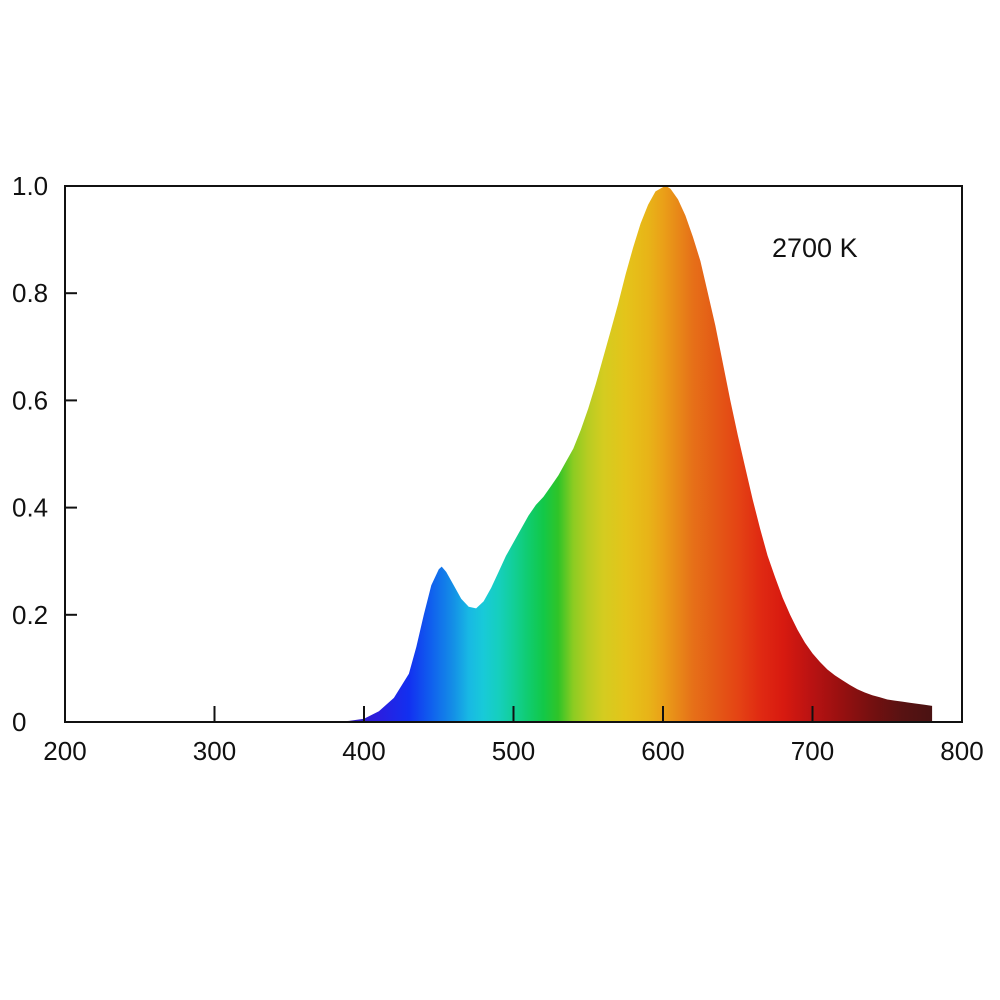  Describe the element at coordinates (513, 751) in the screenshot. I see `x-tick-label: 500` at that location.